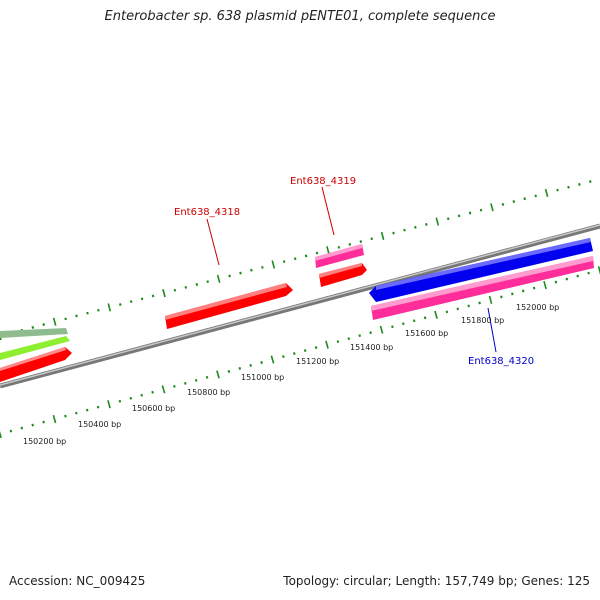 This screenshot has height=600, width=600. What do you see at coordinates (35, 348) in the screenshot?
I see `gene-lime` at bounding box center [35, 348].